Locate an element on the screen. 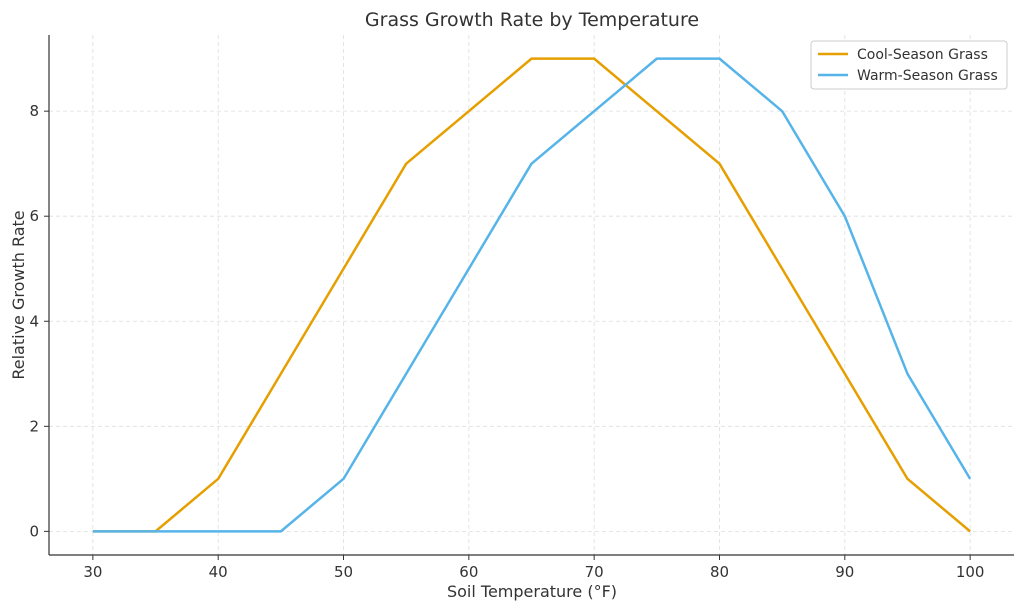  x-axis-label: Soil Temperature (°F) is located at coordinates (532, 591).